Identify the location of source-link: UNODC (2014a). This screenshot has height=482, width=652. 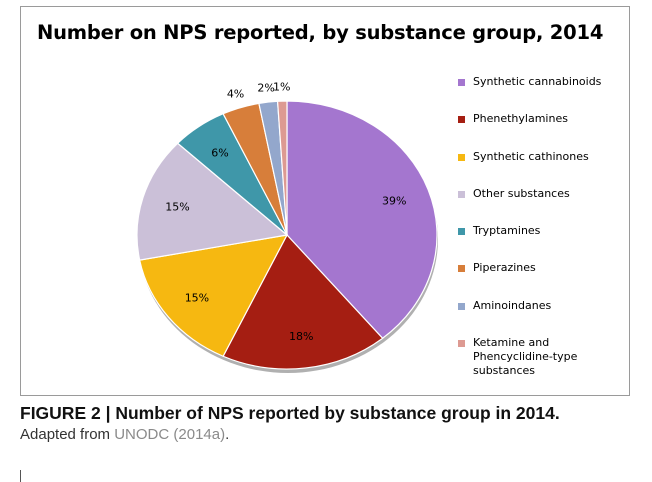
(170, 434).